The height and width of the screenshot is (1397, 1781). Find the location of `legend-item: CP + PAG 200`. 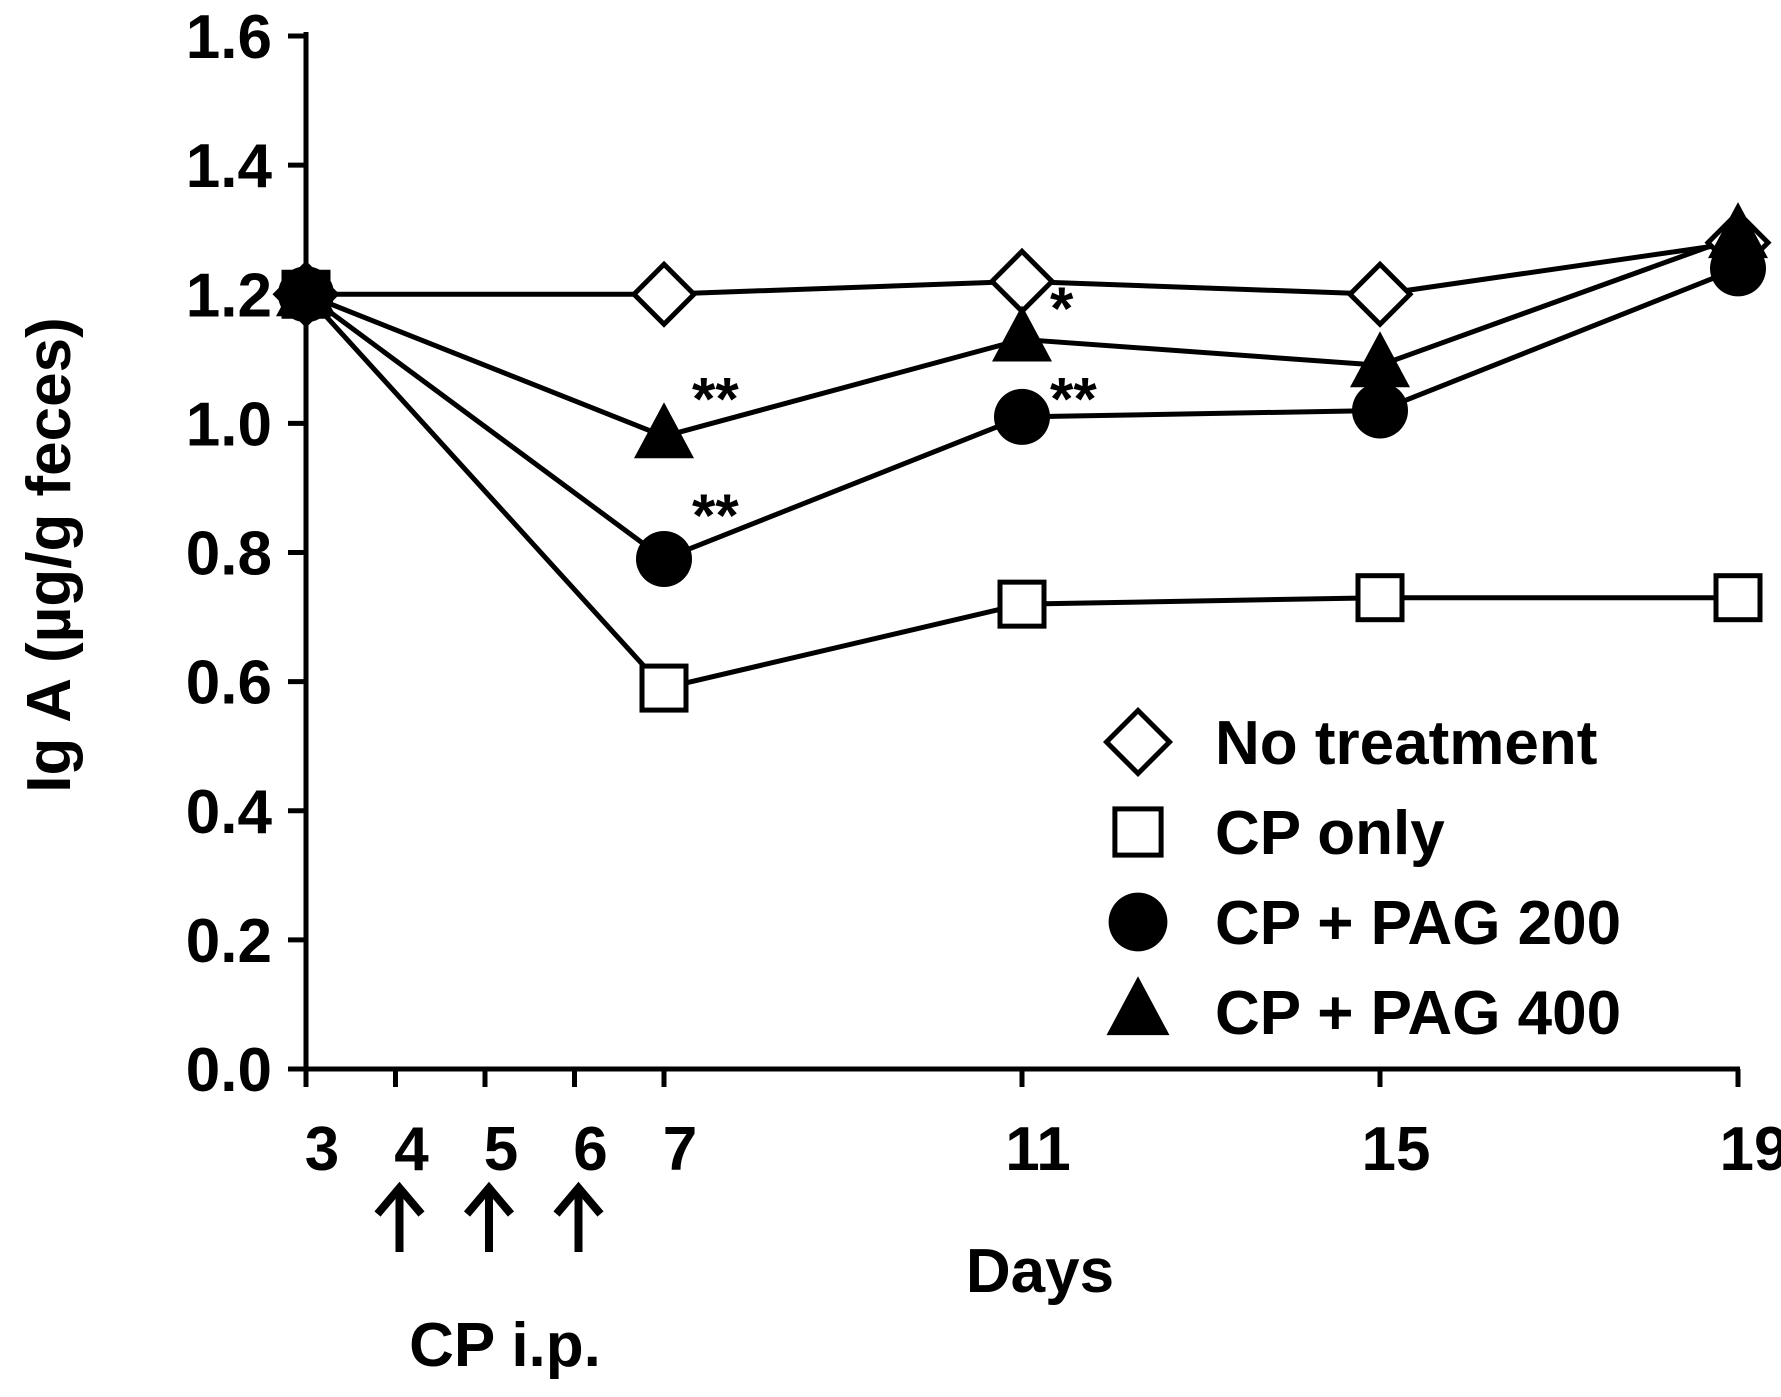

legend-item: CP + PAG 200 is located at coordinates (1364, 923).